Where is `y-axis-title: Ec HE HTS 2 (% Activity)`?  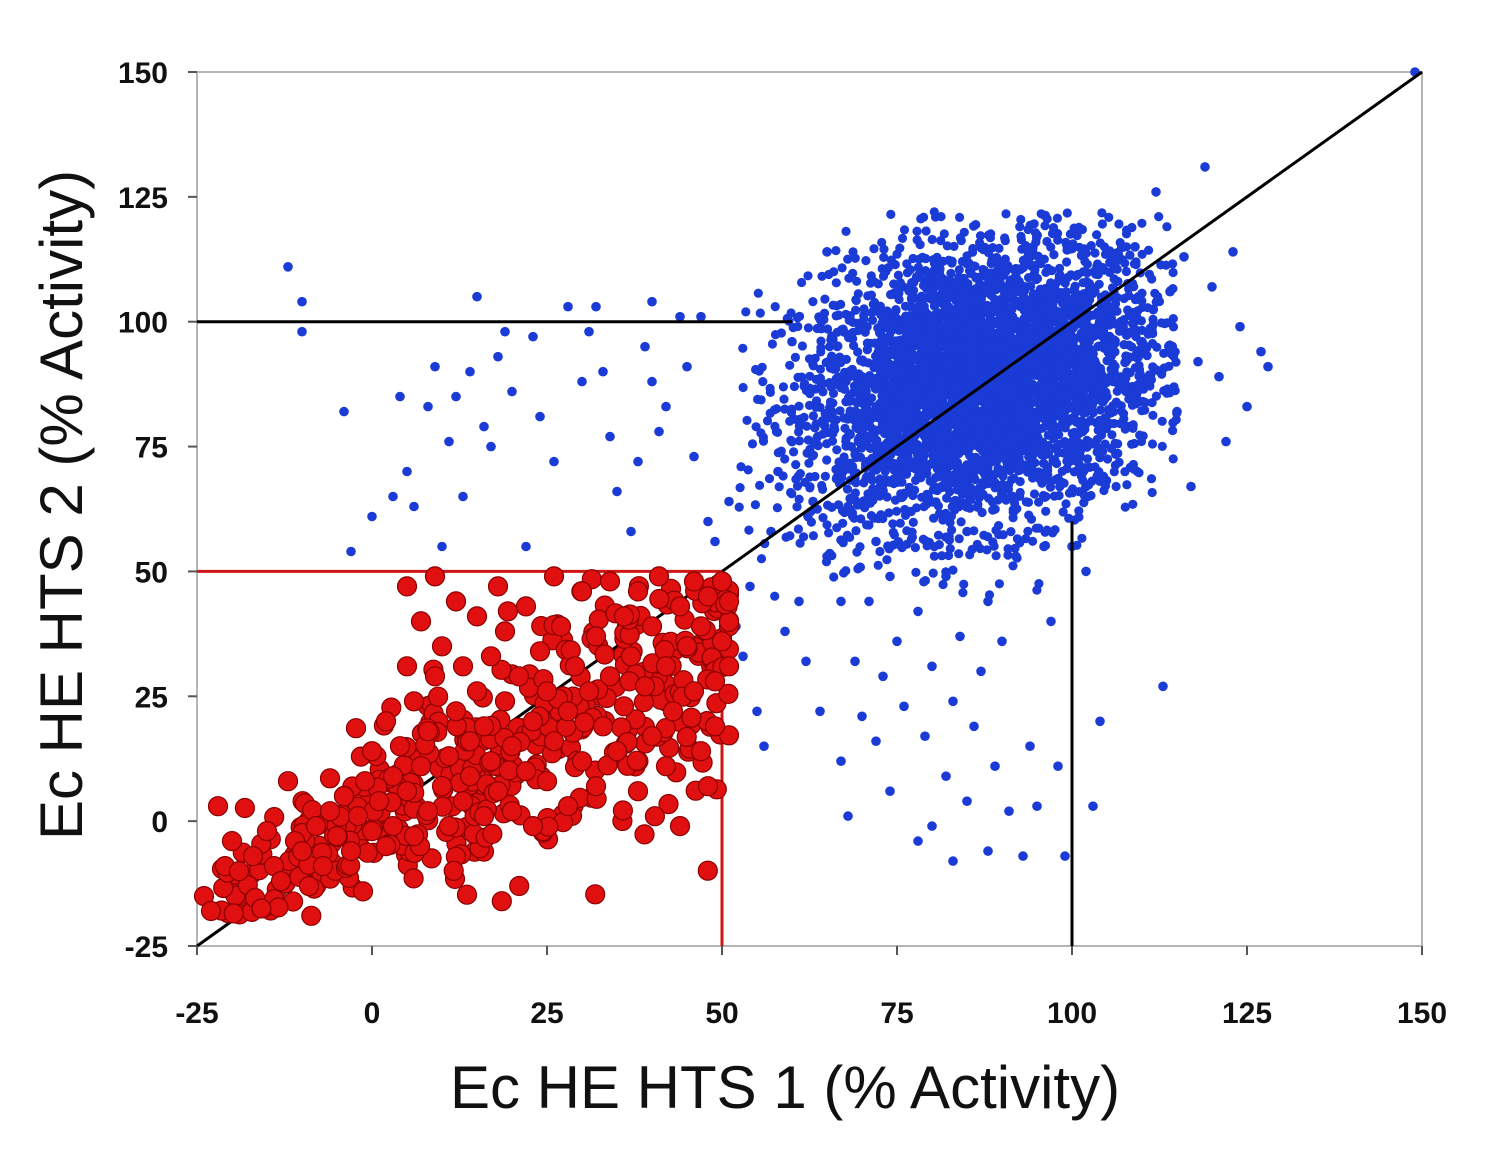
y-axis-title: Ec HE HTS 2 (% Activity) is located at coordinates (61, 505).